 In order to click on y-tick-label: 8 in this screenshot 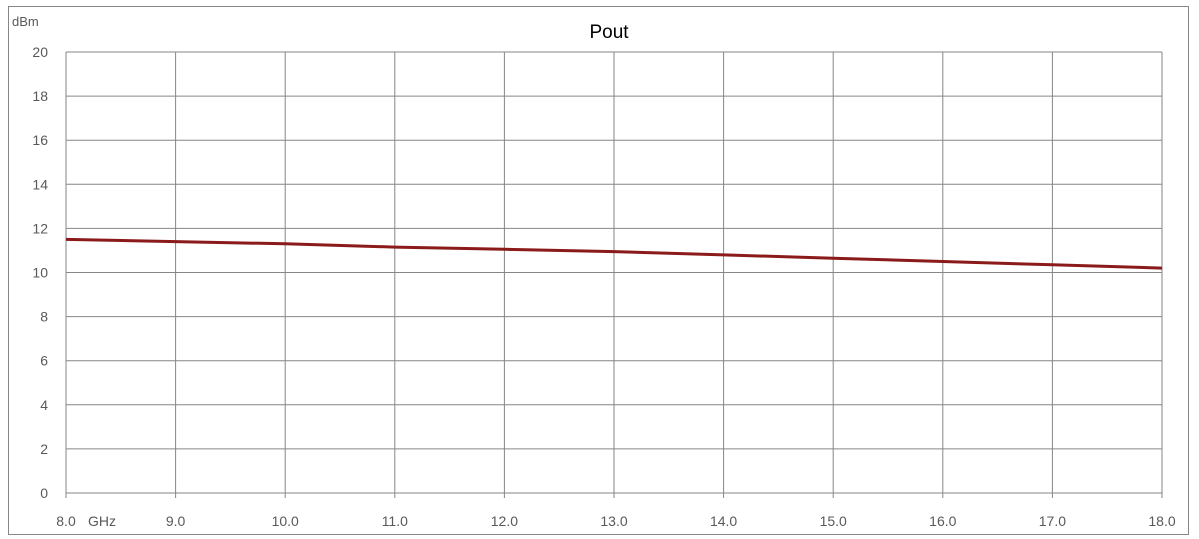, I will do `click(44, 317)`.